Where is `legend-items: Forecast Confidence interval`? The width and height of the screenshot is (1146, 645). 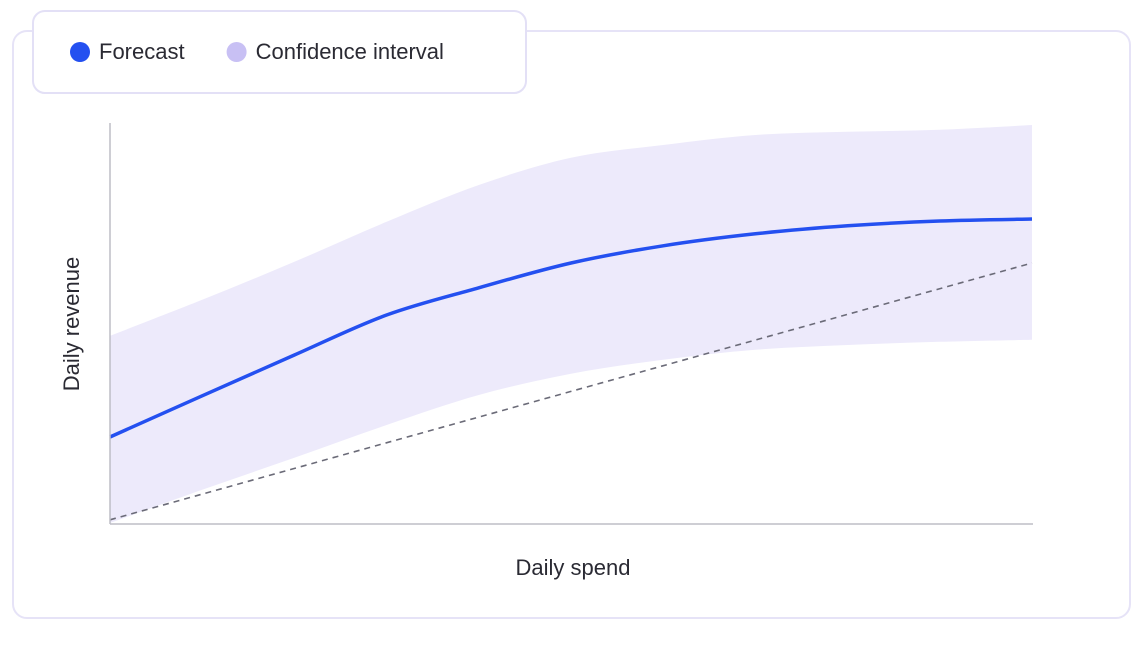 legend-items: Forecast Confidence interval is located at coordinates (257, 51).